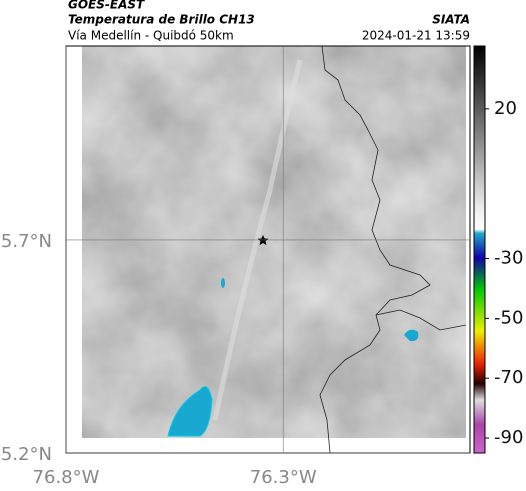  What do you see at coordinates (421, 320) in the screenshot?
I see `boundary` at bounding box center [421, 320].